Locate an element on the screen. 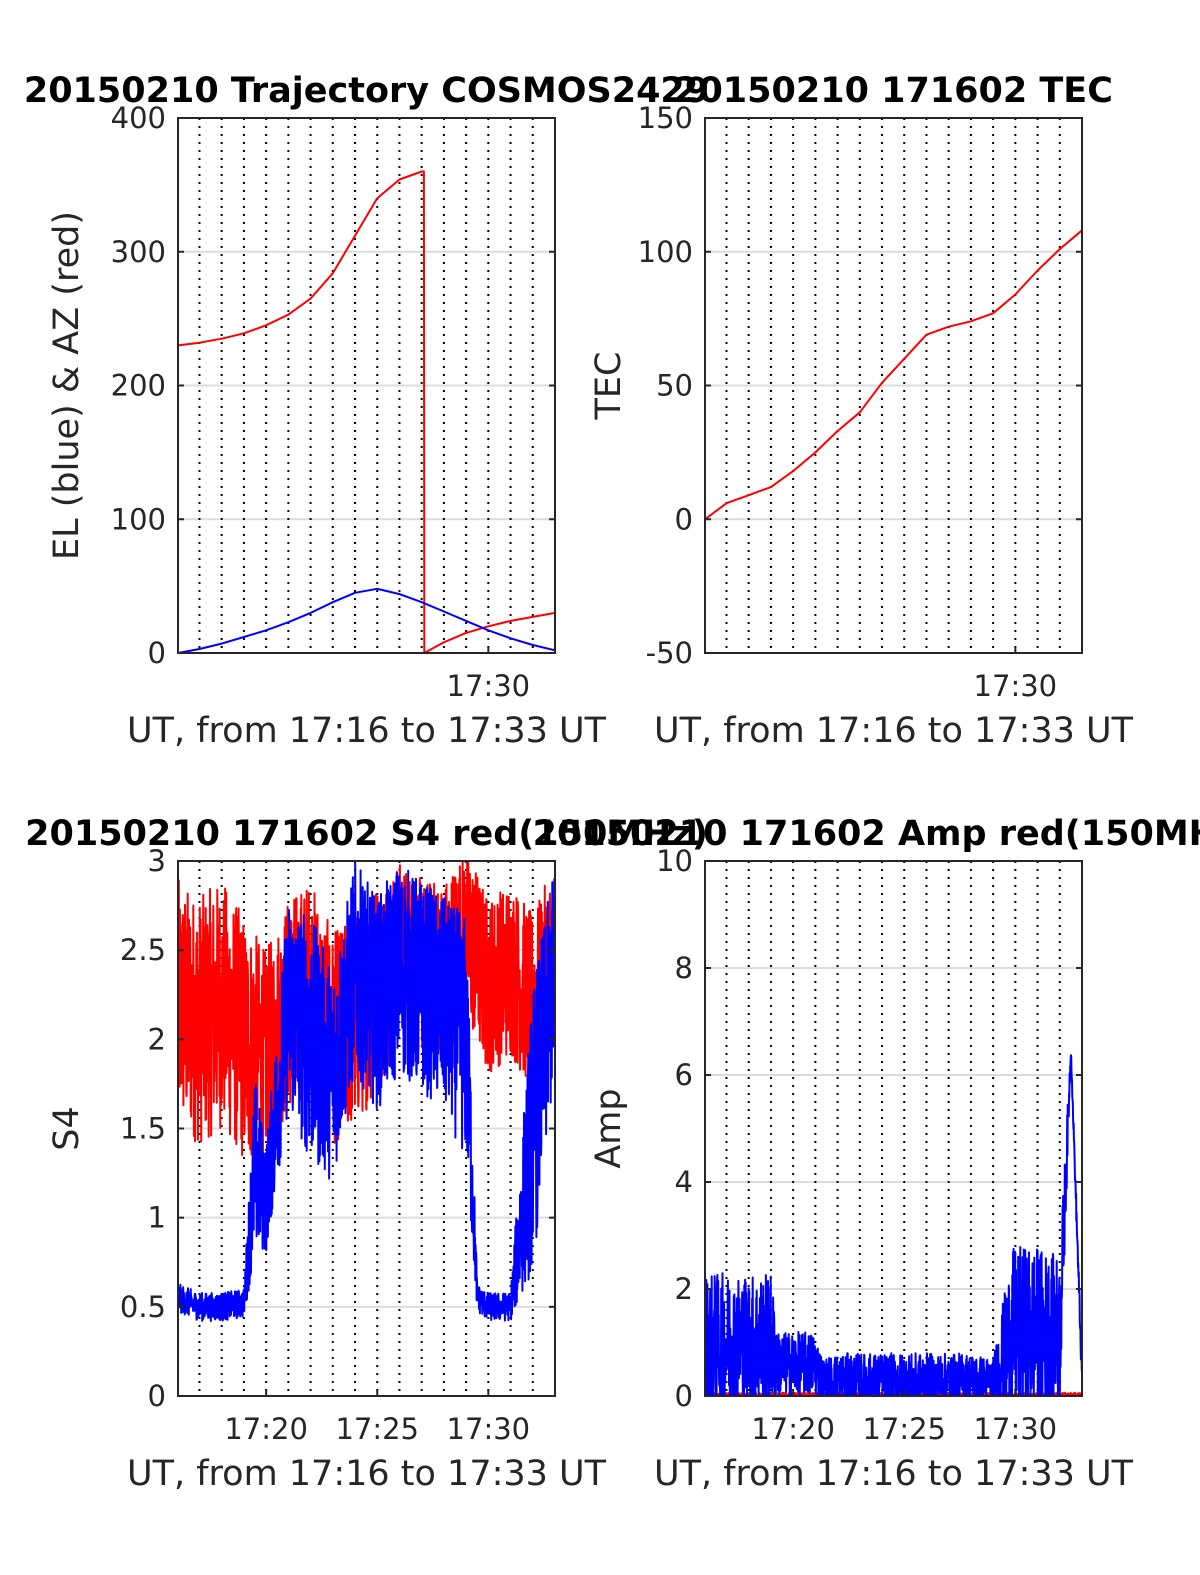  y-tick-label: 0.5 is located at coordinates (143, 1307).